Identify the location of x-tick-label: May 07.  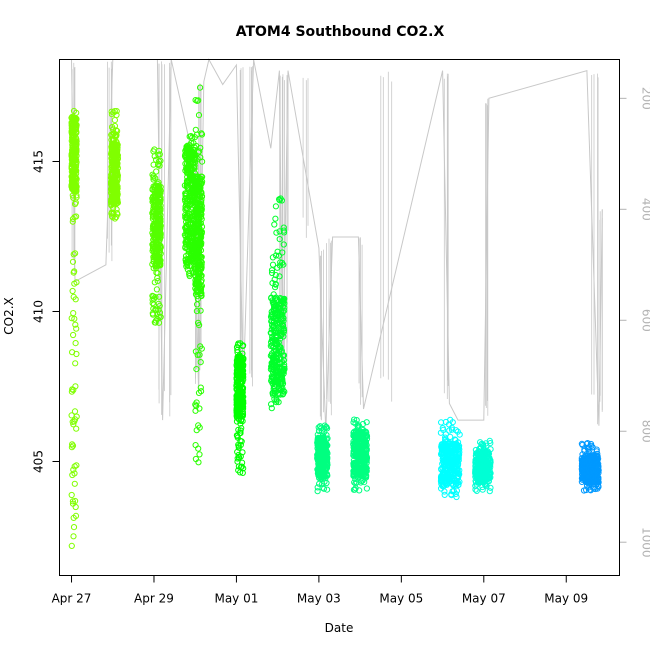
(484, 599).